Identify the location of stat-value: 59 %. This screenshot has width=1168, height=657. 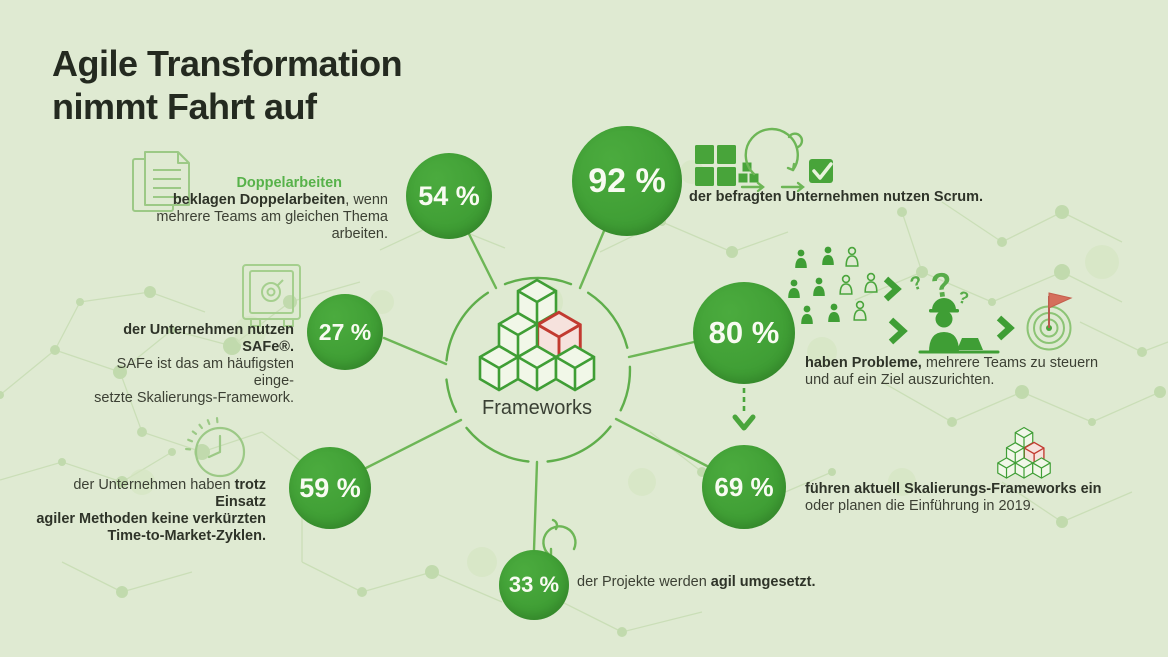
(330, 487).